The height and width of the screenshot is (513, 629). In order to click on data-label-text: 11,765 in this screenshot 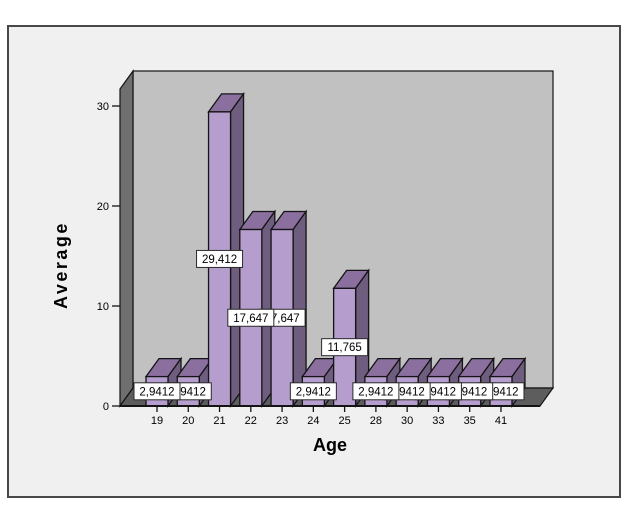, I will do `click(344, 348)`.